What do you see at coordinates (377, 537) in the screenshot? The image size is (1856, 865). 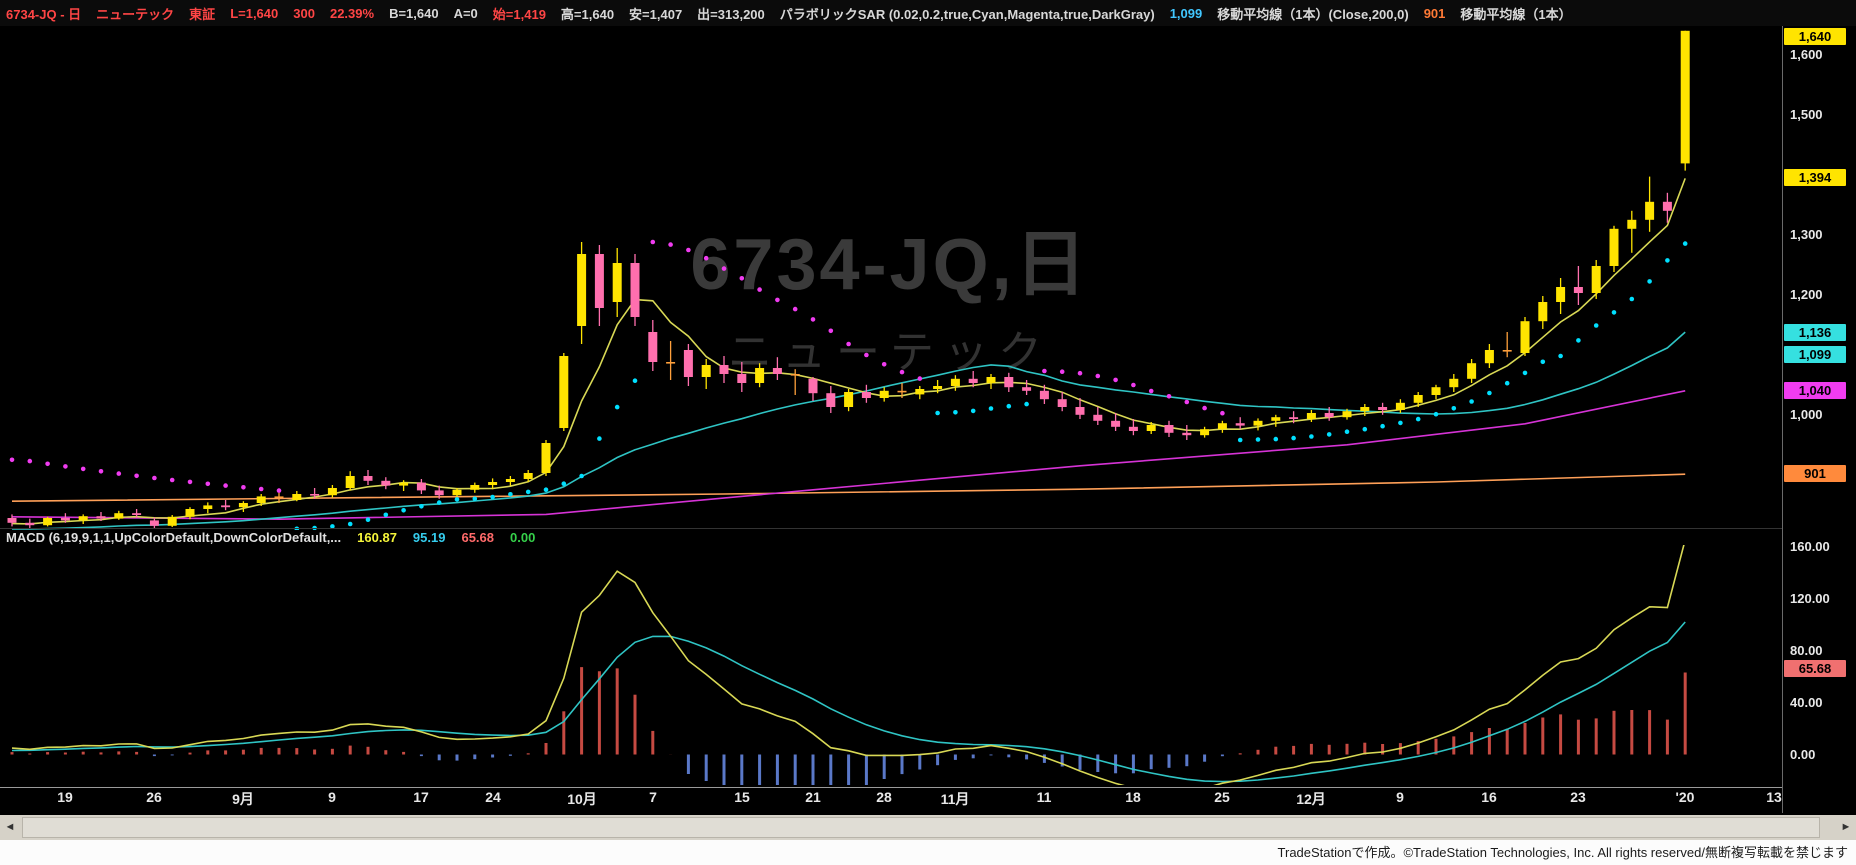 I see `macd-label-segment: 160.87` at bounding box center [377, 537].